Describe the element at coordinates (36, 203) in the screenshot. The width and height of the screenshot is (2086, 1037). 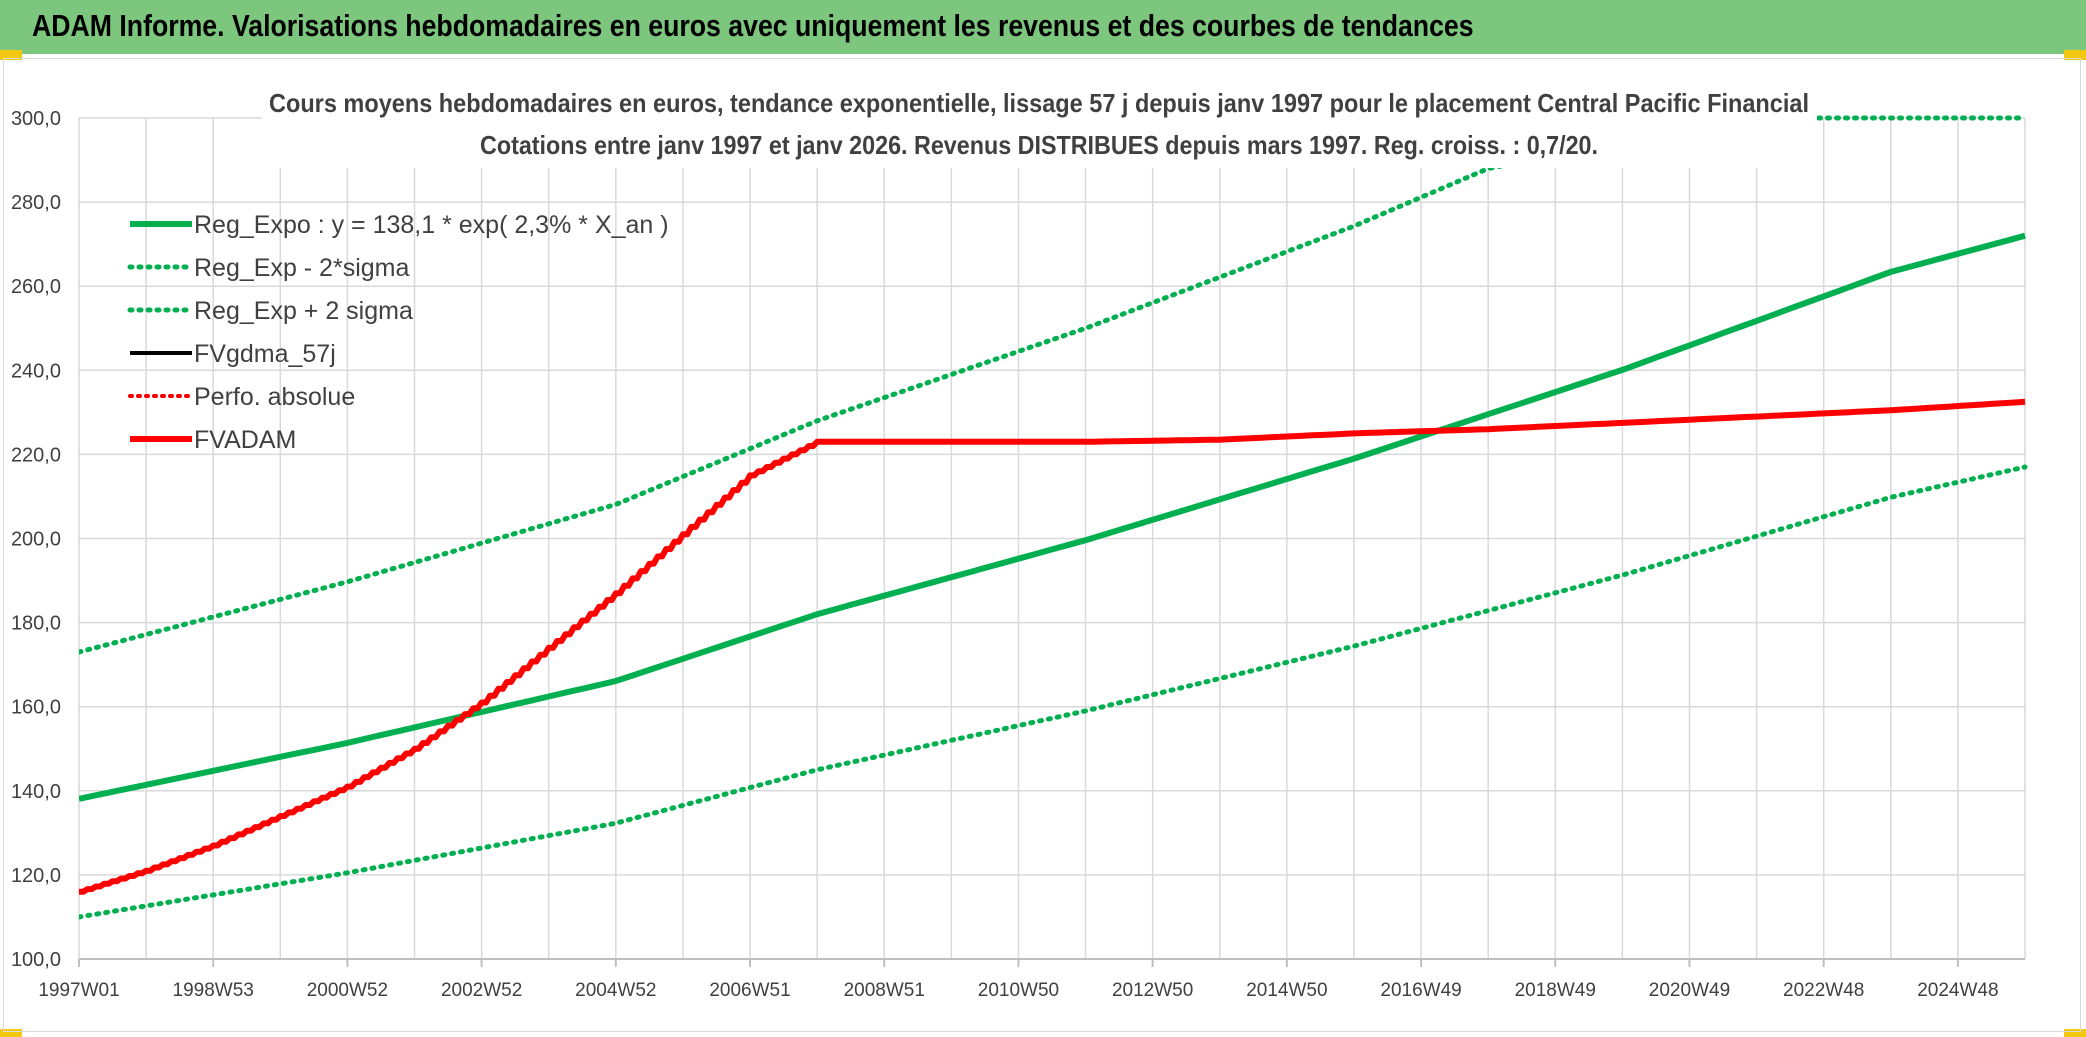
I see `y-tick-label: 280,0` at that location.